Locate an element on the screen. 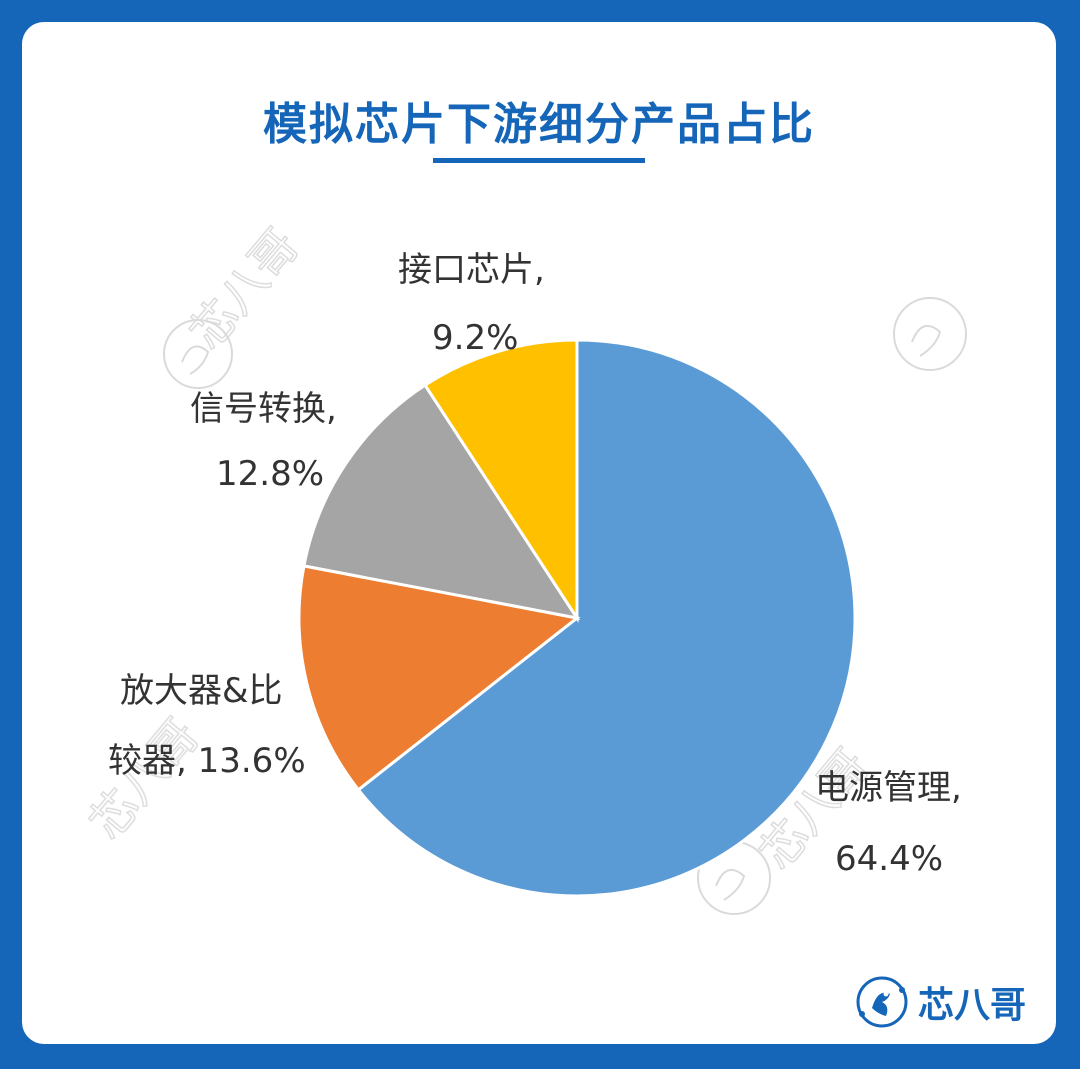 Image resolution: width=1080 pixels, height=1069 pixels. slice-label-interface: 接口芯片, 9.2% is located at coordinates (471, 304).